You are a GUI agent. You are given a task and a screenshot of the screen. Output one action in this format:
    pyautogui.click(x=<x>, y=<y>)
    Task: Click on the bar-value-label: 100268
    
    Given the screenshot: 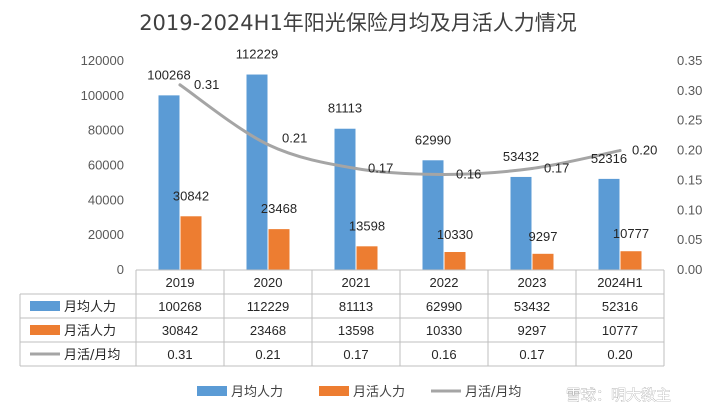 What is the action you would take?
    pyautogui.click(x=168, y=74)
    